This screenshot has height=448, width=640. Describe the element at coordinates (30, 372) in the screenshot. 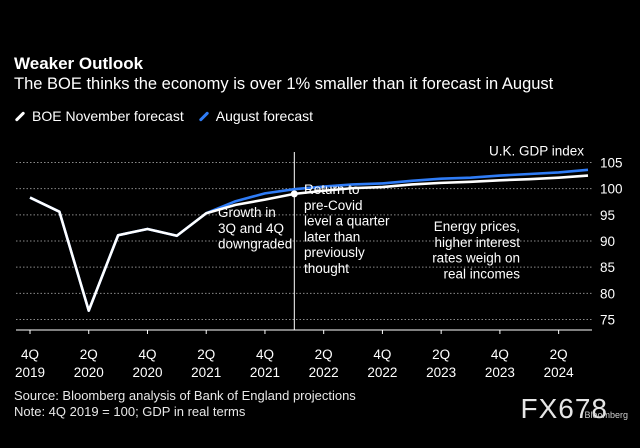

I see `x-tick-label: 2019` at that location.